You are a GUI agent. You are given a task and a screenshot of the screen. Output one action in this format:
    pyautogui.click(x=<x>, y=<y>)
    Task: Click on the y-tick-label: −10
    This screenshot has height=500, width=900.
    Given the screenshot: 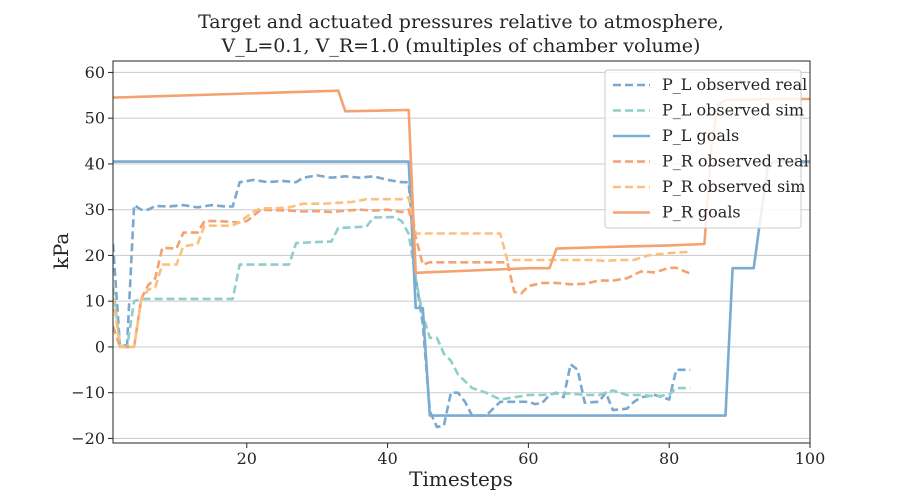 What is the action you would take?
    pyautogui.click(x=88, y=392)
    